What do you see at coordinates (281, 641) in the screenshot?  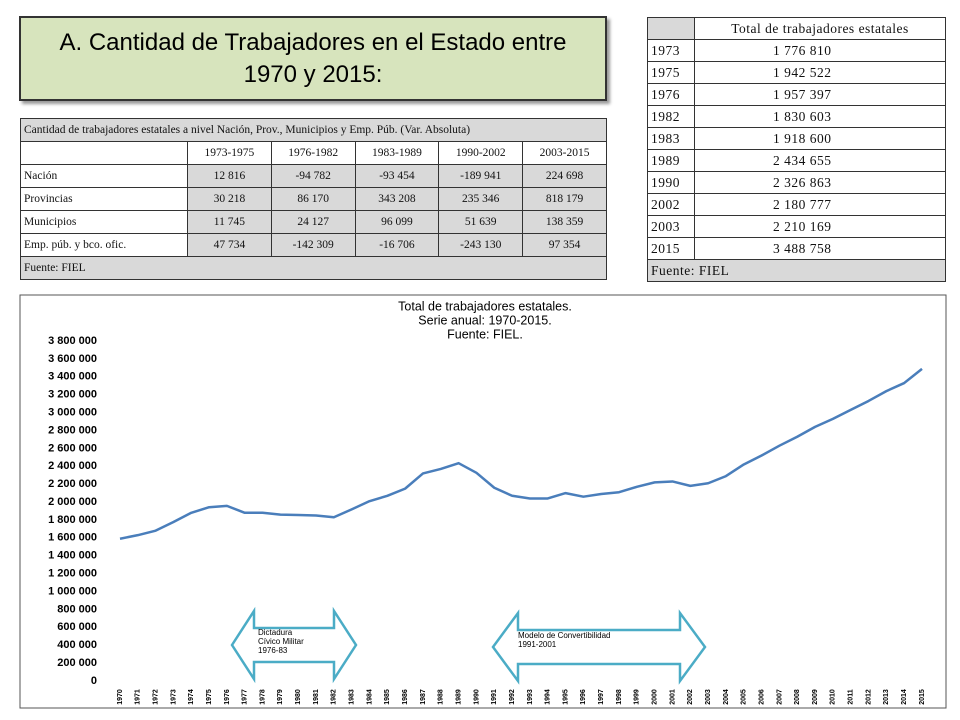 I see `annotation: Cívico Militar` at bounding box center [281, 641].